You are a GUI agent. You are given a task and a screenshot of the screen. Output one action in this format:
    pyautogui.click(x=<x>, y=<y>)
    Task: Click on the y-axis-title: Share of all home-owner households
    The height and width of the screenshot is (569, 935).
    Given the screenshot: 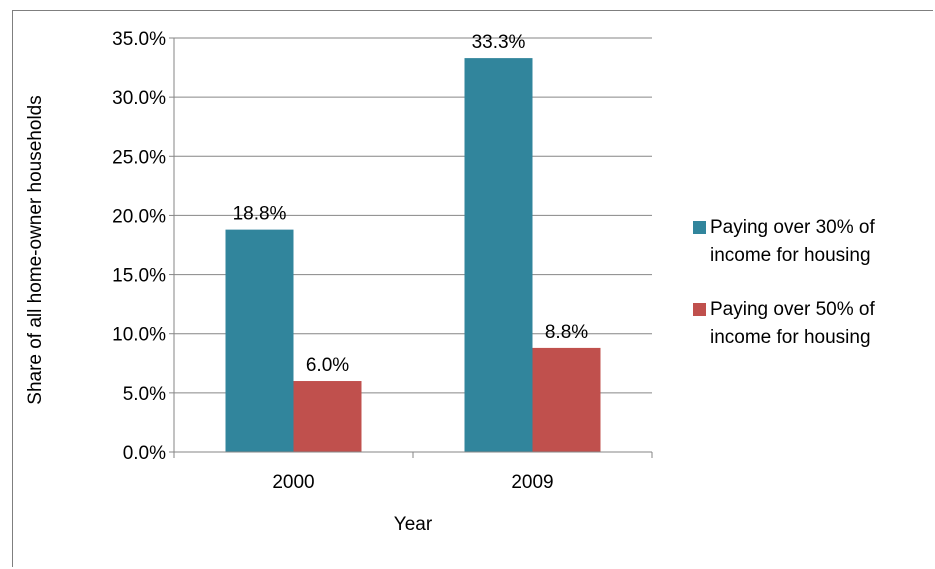 What is the action you would take?
    pyautogui.click(x=35, y=249)
    